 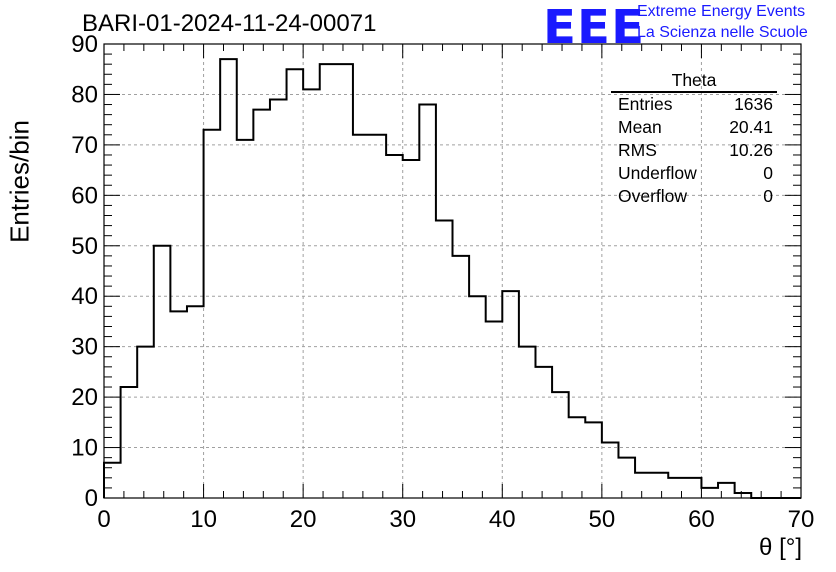 I want to click on y-tick-label: 10, so click(x=84, y=448).